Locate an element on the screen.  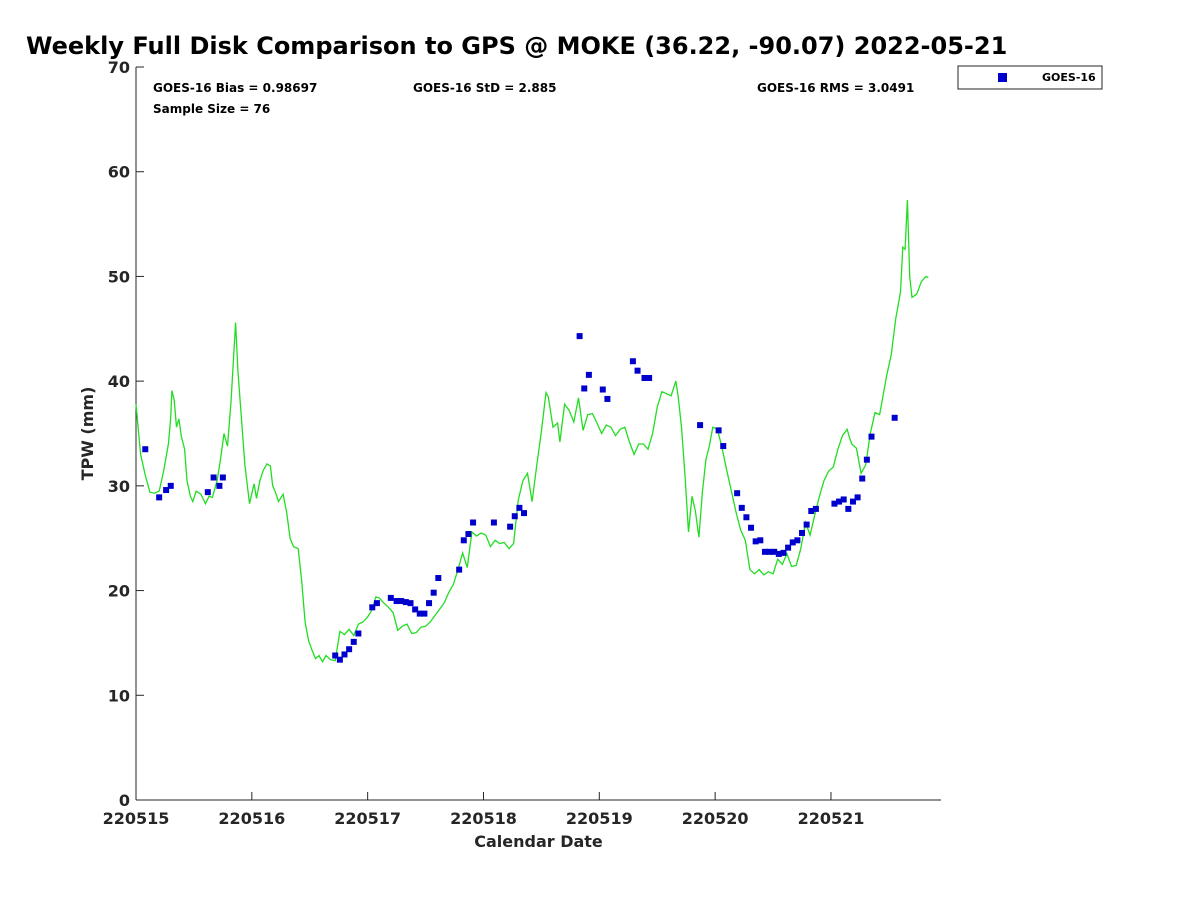
y-axis-label: TPW (mm) is located at coordinates (87, 434).